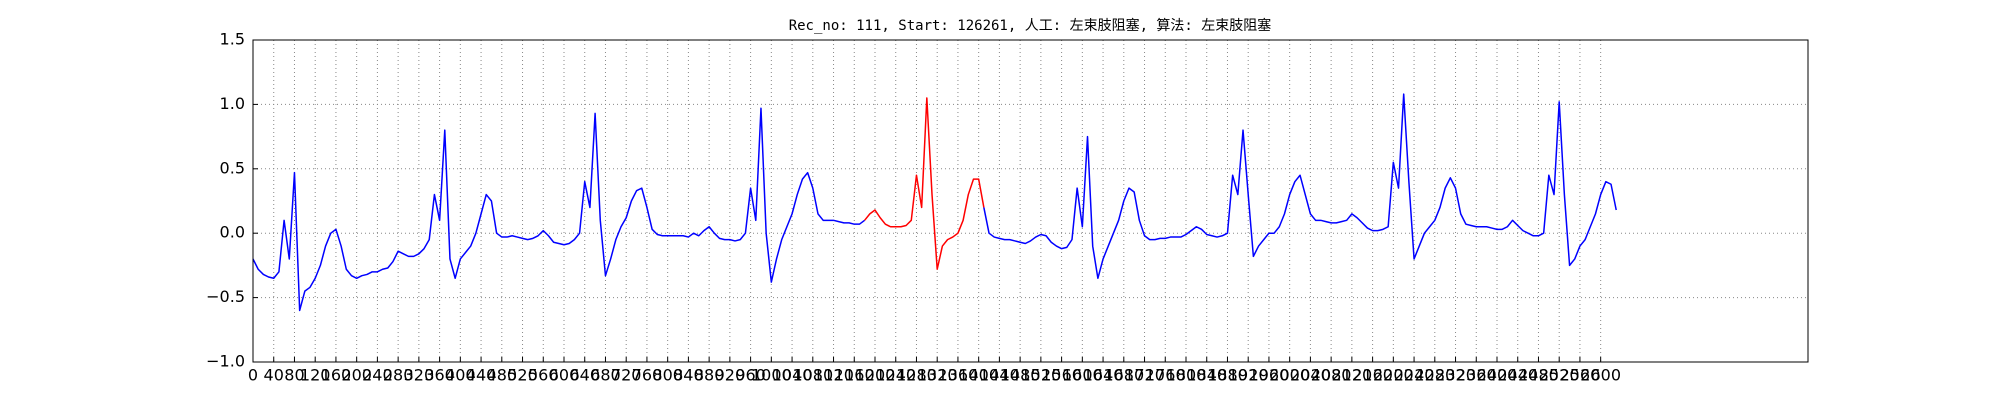 The width and height of the screenshot is (2000, 400). Describe the element at coordinates (439, 375) in the screenshot. I see `x-tick-label: 360` at that location.